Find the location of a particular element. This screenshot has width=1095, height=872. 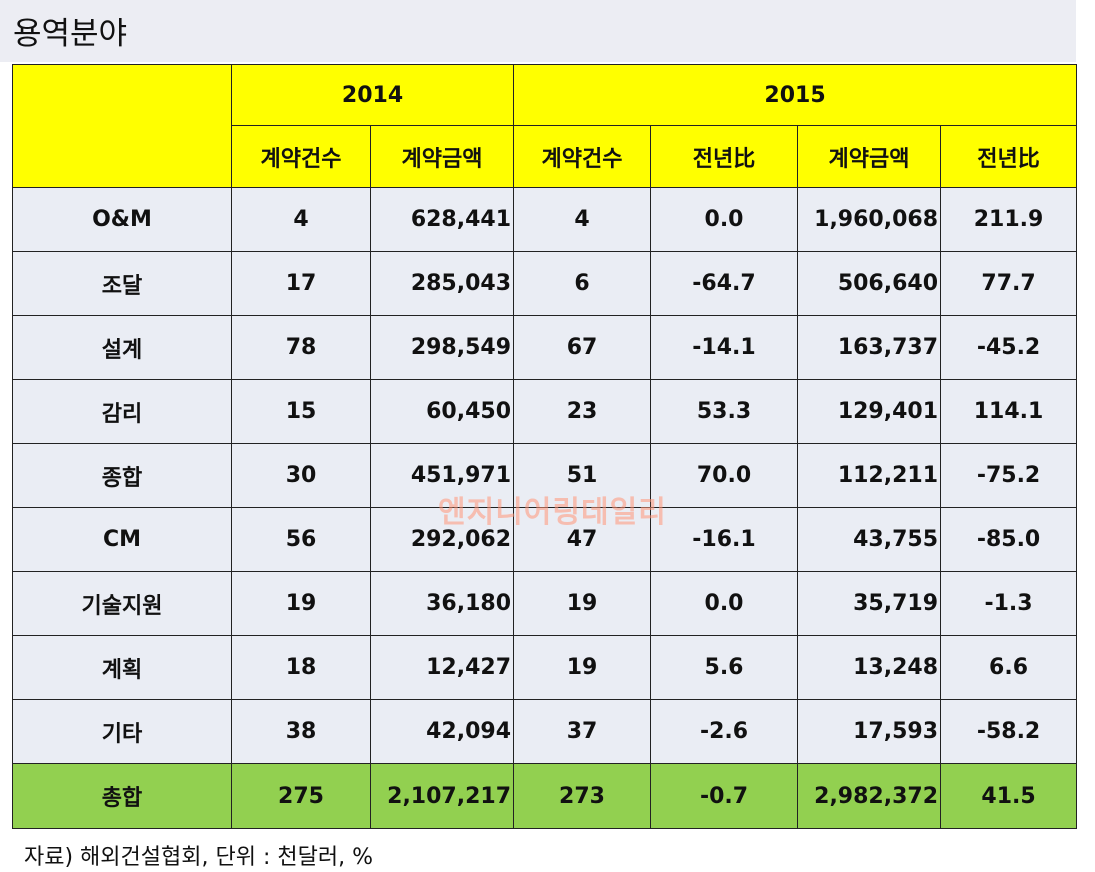

total-count-2015: 273 is located at coordinates (582, 796).